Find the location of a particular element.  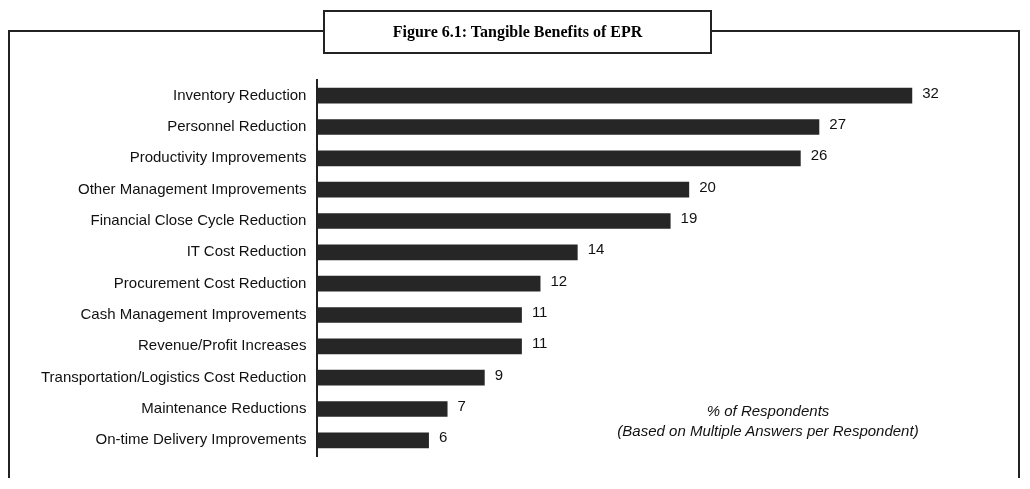

y-tick-label: Revenue/Profit Increases is located at coordinates (222, 345).